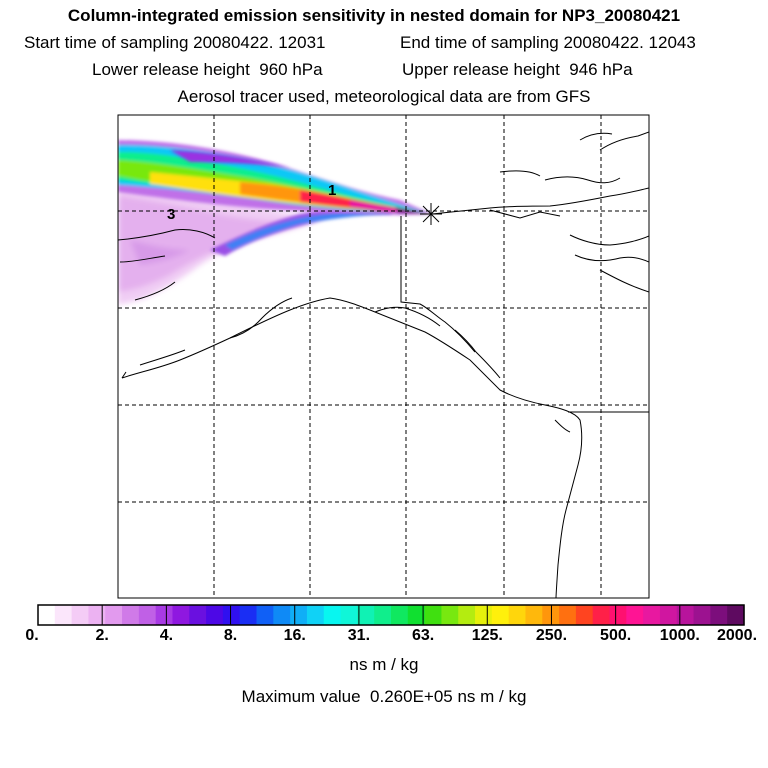 The height and width of the screenshot is (768, 768). Describe the element at coordinates (32, 635) in the screenshot. I see `colorbar-tick-label: 0.` at that location.